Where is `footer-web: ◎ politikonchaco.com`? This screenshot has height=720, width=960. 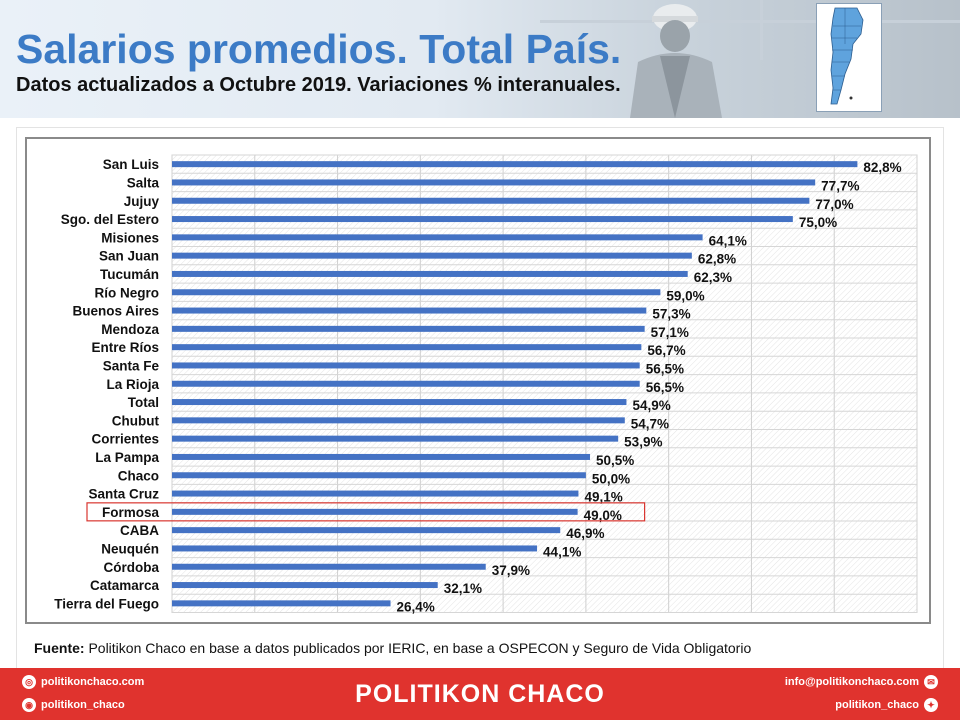
footer-web: ◎ politikonchaco.com is located at coordinates (83, 682).